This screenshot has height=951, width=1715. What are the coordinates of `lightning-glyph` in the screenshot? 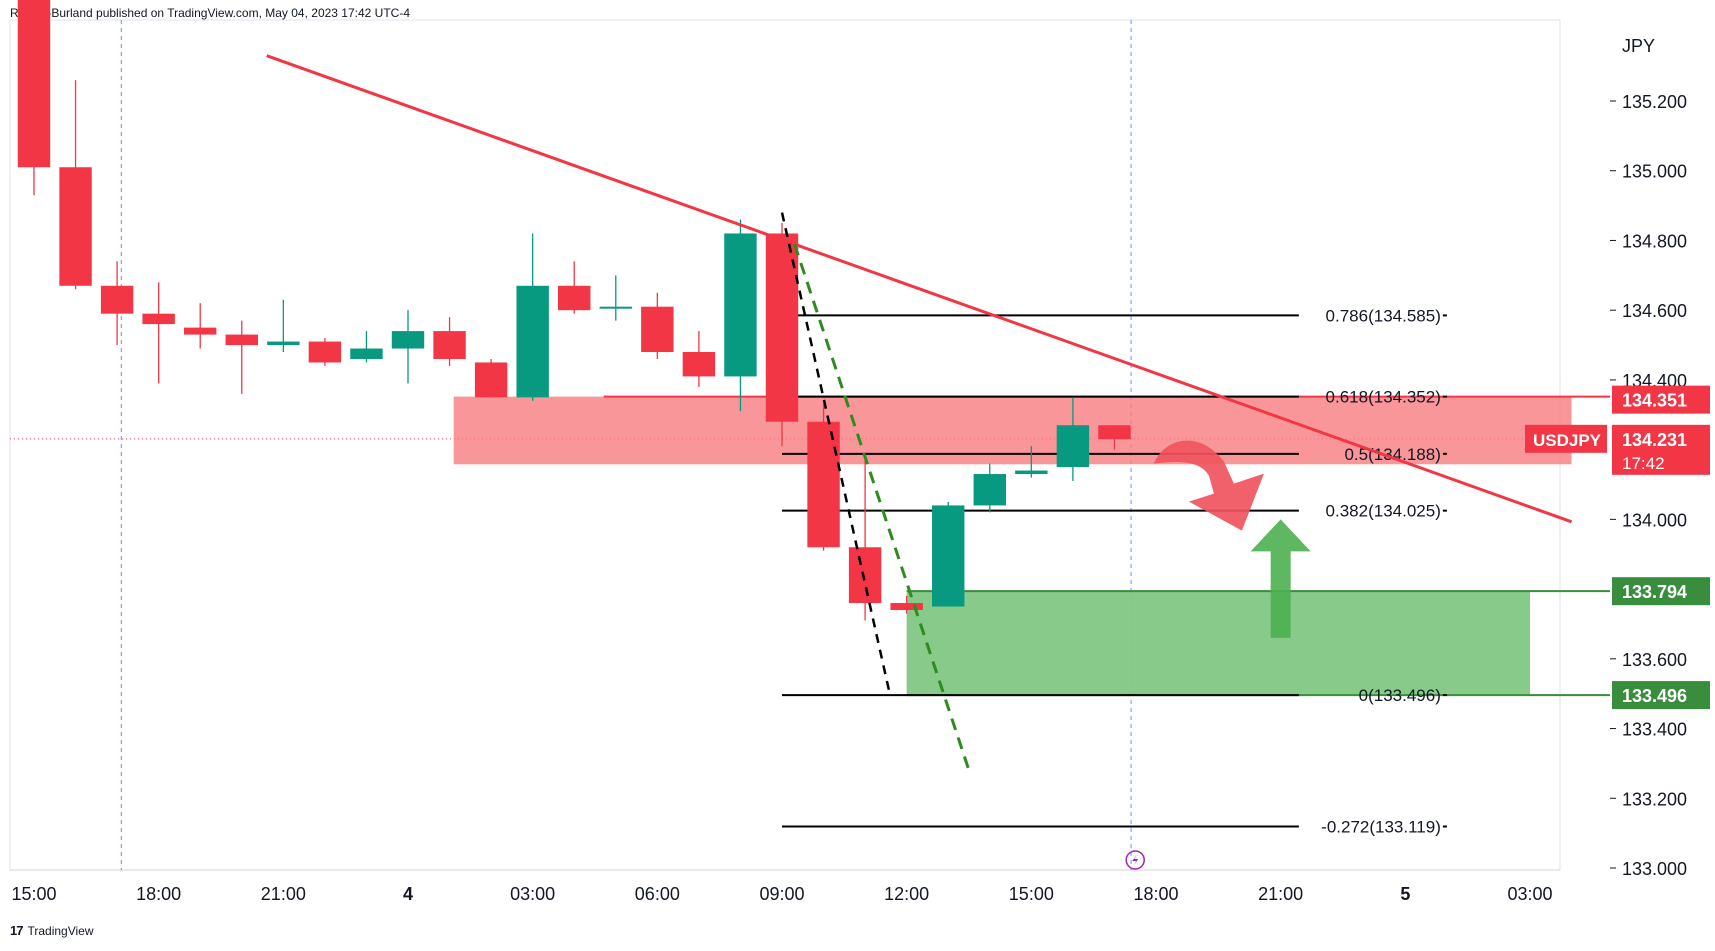 It's located at (1135, 860).